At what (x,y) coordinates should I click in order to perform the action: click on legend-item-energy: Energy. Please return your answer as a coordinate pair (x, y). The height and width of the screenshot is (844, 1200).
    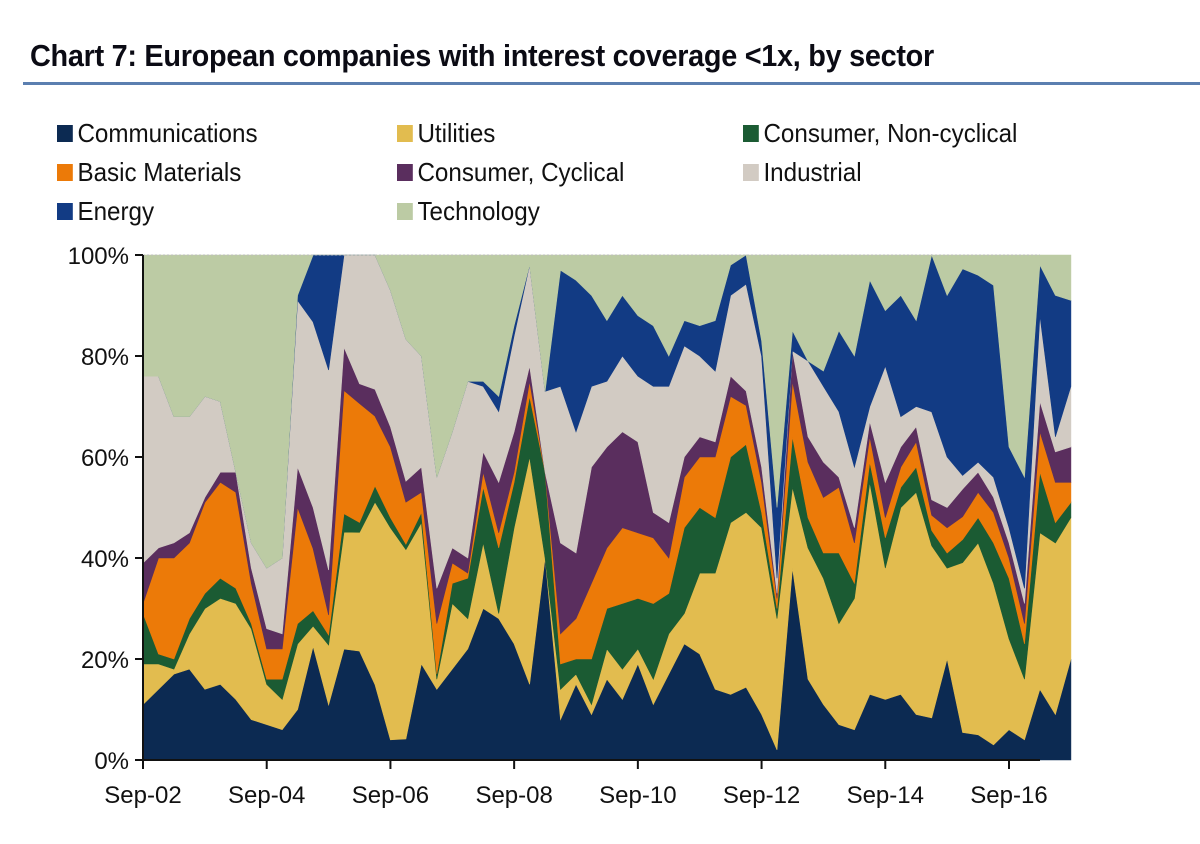
    Looking at the image, I should click on (105, 211).